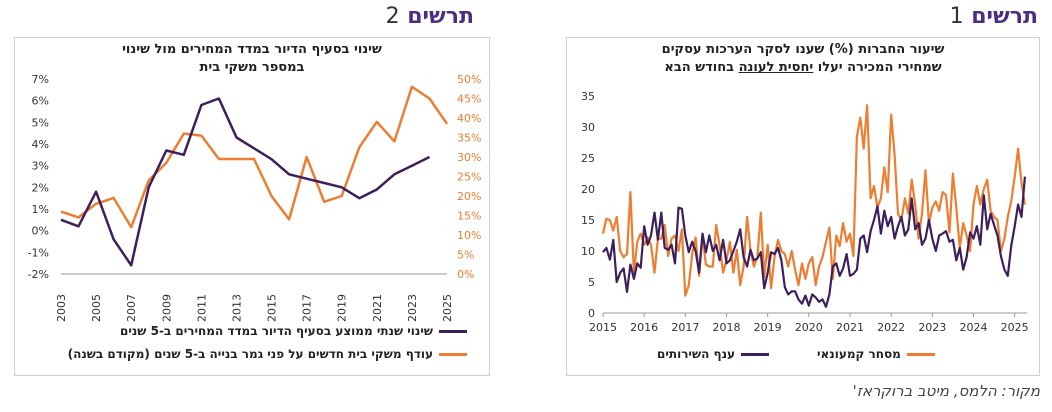 This screenshot has height=412, width=1052. Describe the element at coordinates (40, 231) in the screenshot. I see `left-y-tick-label: 0%` at that location.